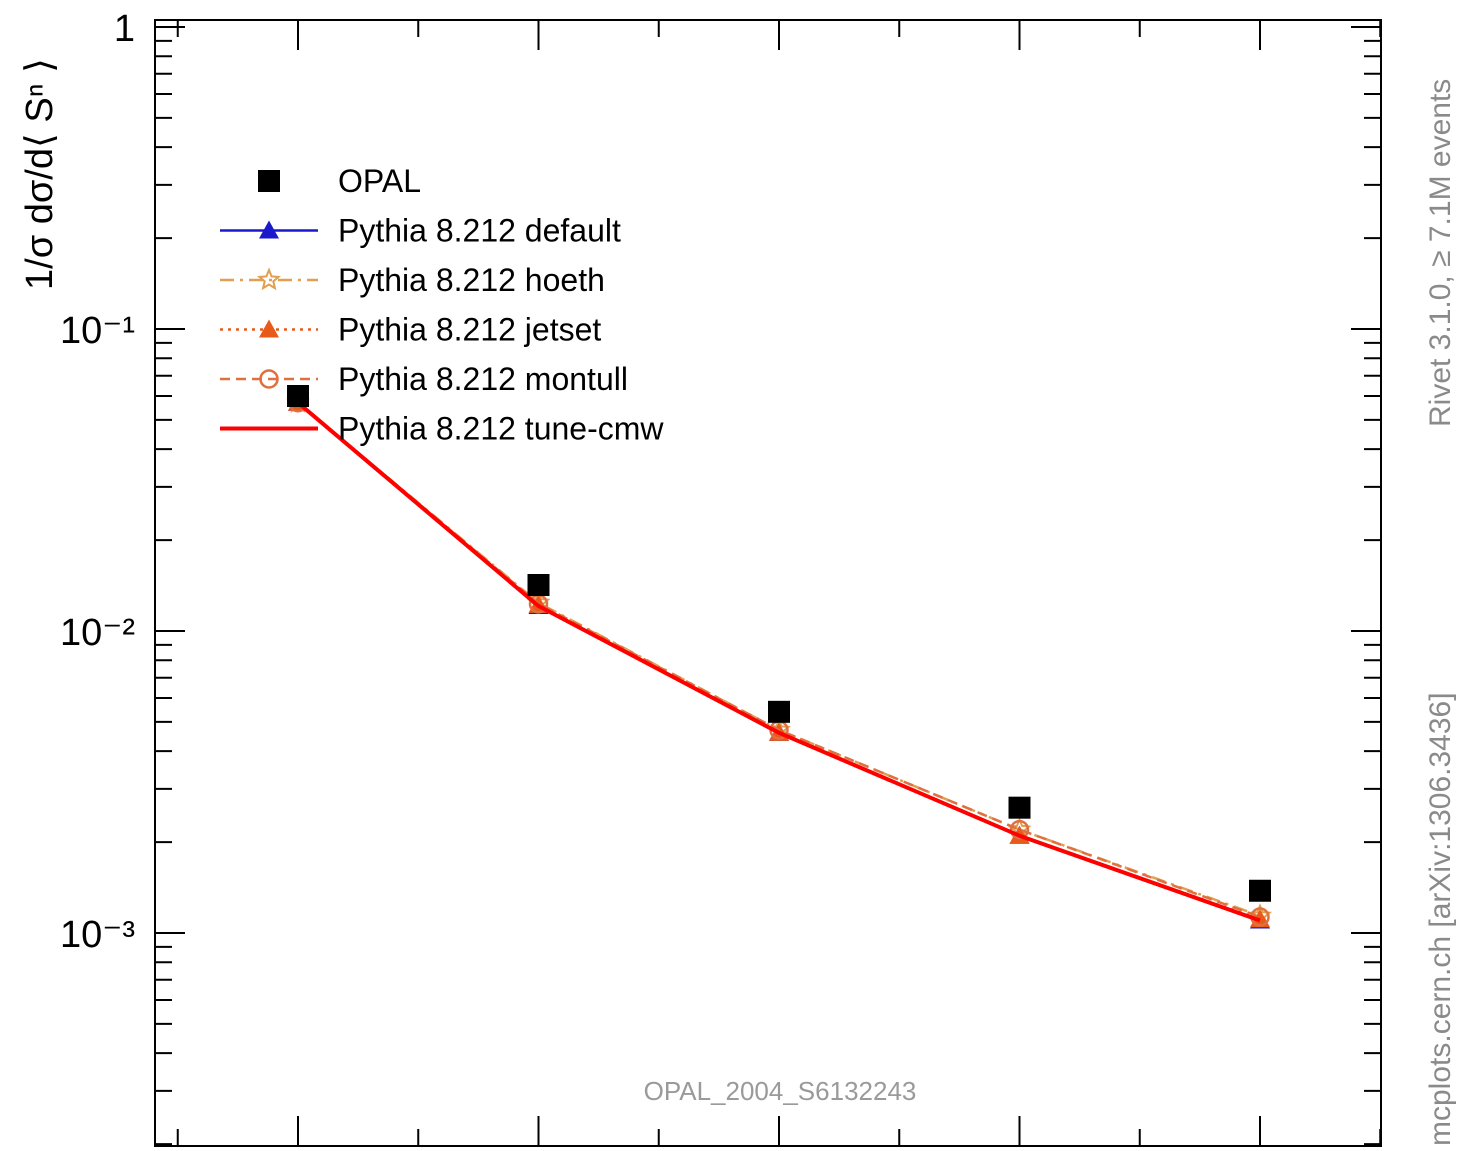 The width and height of the screenshot is (1467, 1151). I want to click on legend-label: Pythia 8.212 default, so click(479, 231).